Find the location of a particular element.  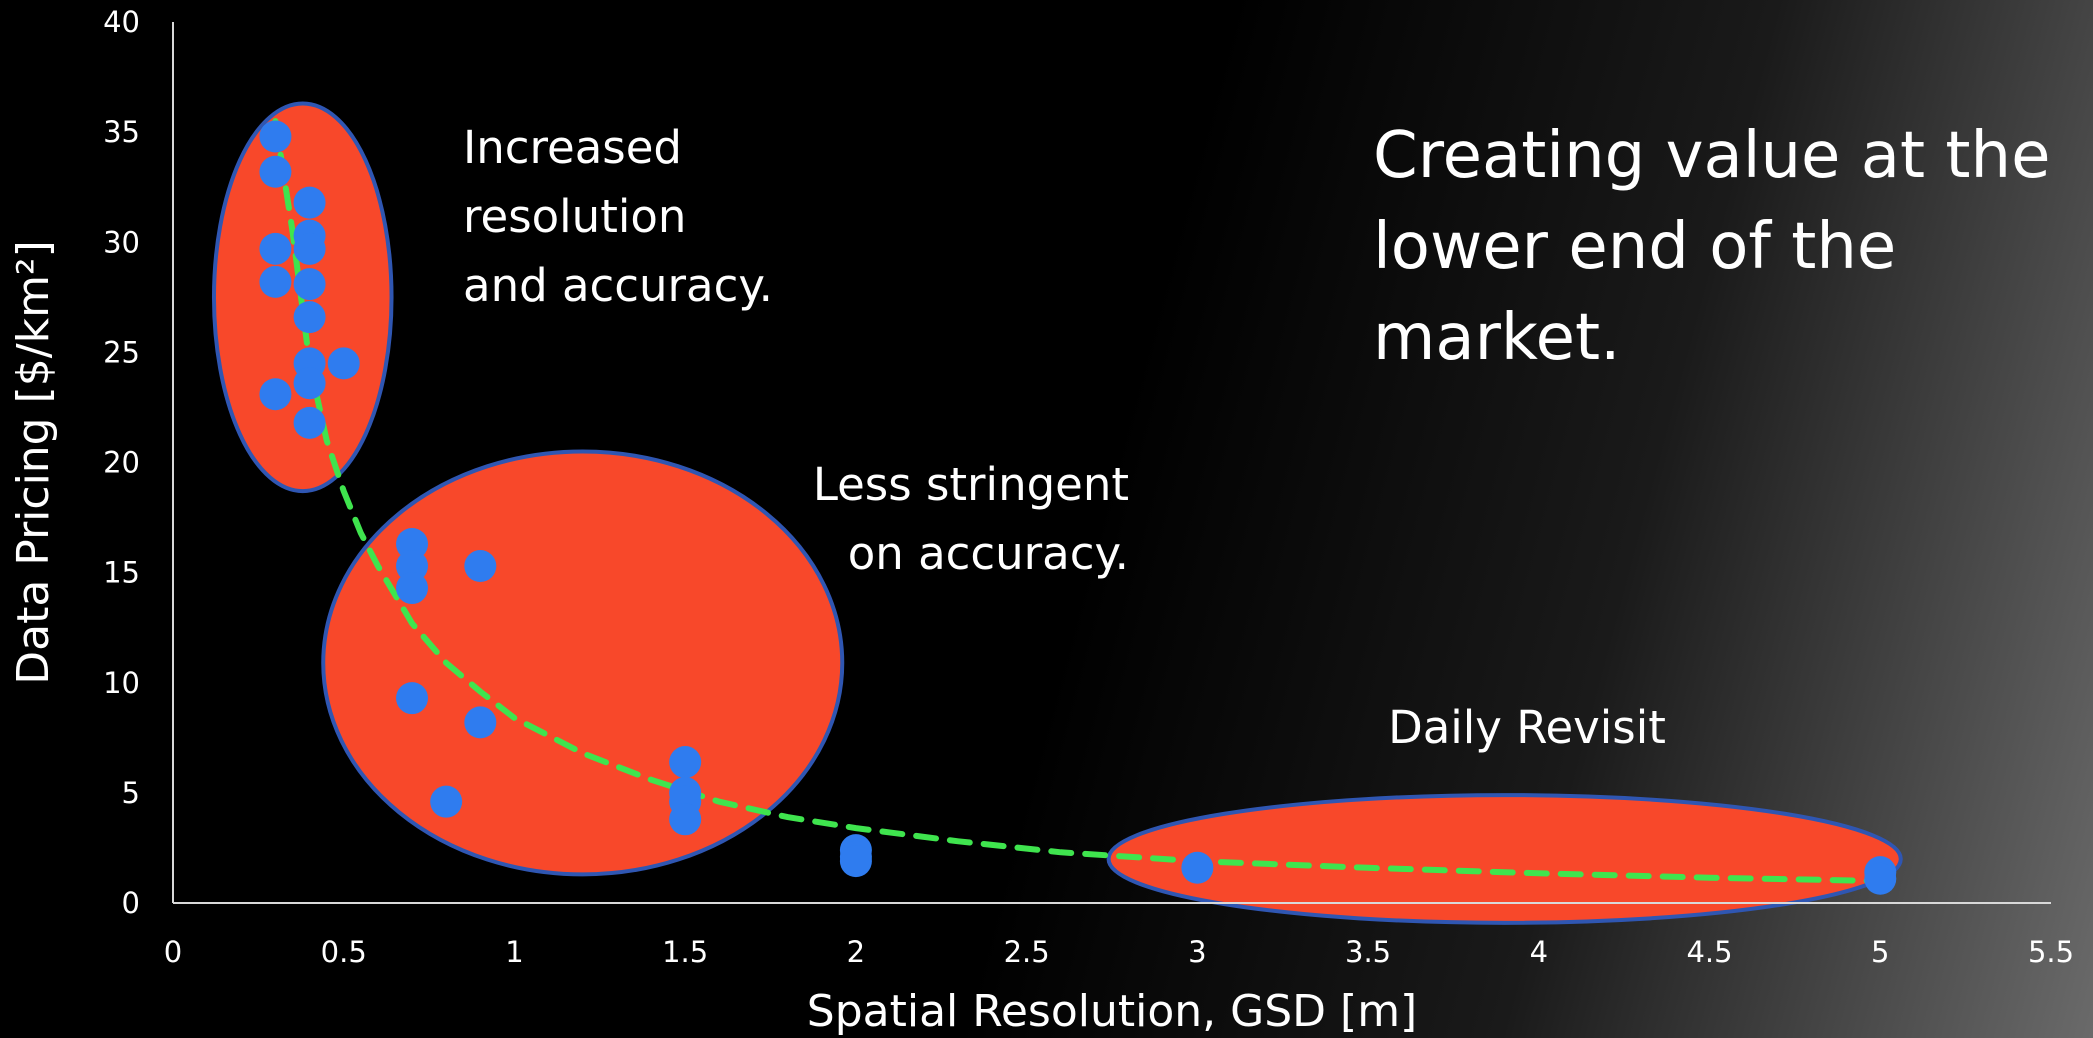

y-tick-label: 40 is located at coordinates (121, 22).